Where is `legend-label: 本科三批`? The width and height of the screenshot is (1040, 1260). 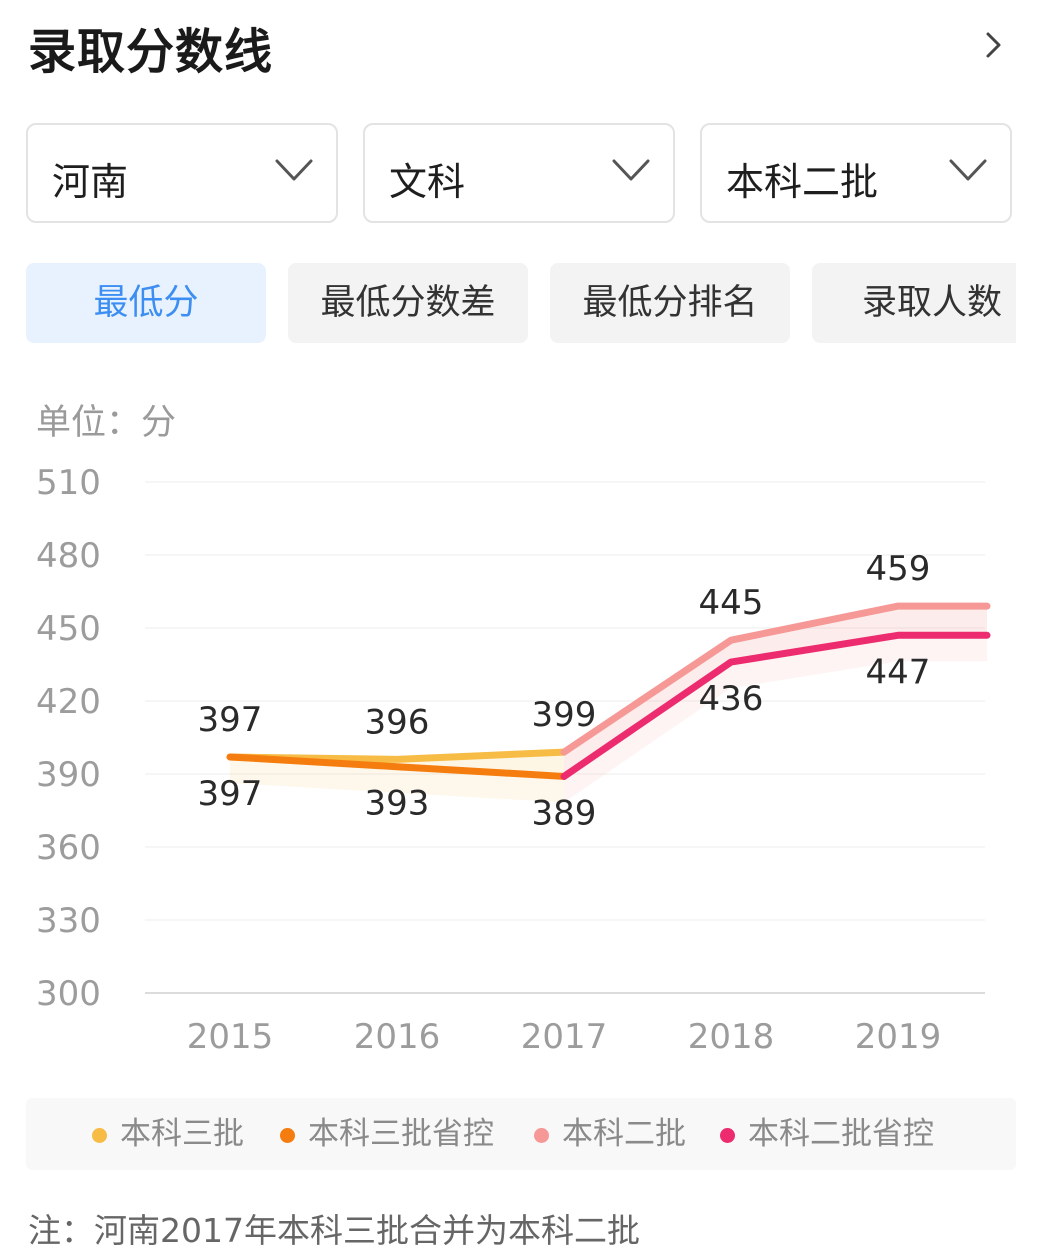 legend-label: 本科三批 is located at coordinates (182, 1134).